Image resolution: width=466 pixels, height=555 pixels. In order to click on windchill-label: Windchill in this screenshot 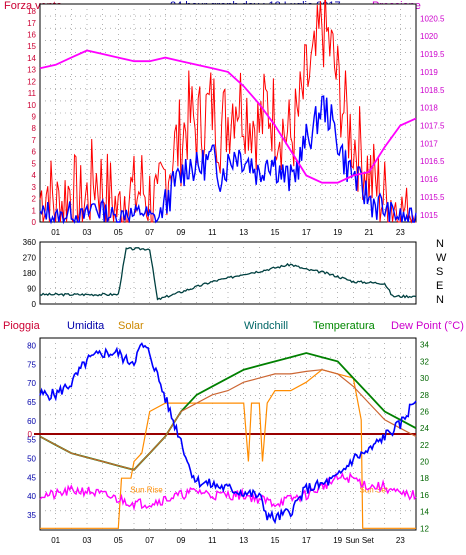, I will do `click(266, 326)`.